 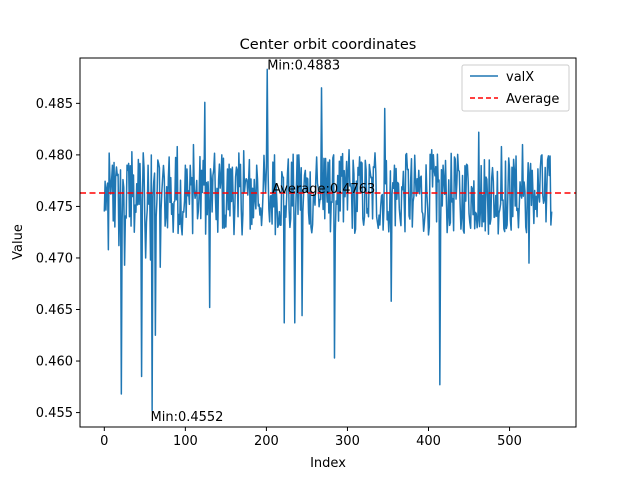 I want to click on y-tick-label: 0.460, so click(x=54, y=362).